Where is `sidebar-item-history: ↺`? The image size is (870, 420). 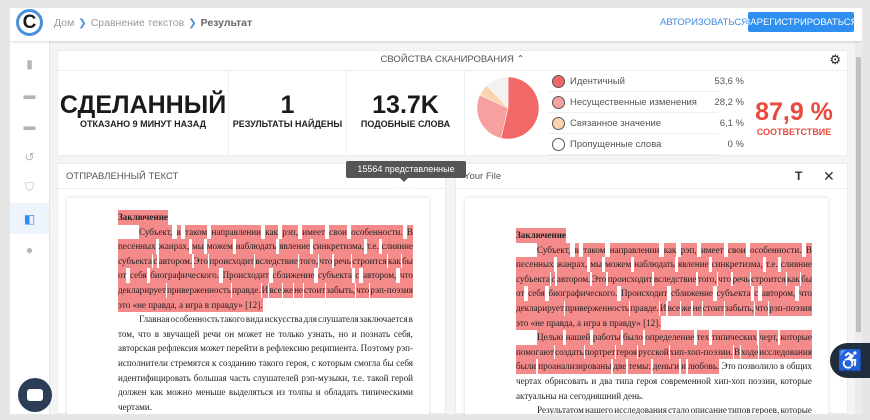
sidebar-item-history: ↺ is located at coordinates (29, 156).